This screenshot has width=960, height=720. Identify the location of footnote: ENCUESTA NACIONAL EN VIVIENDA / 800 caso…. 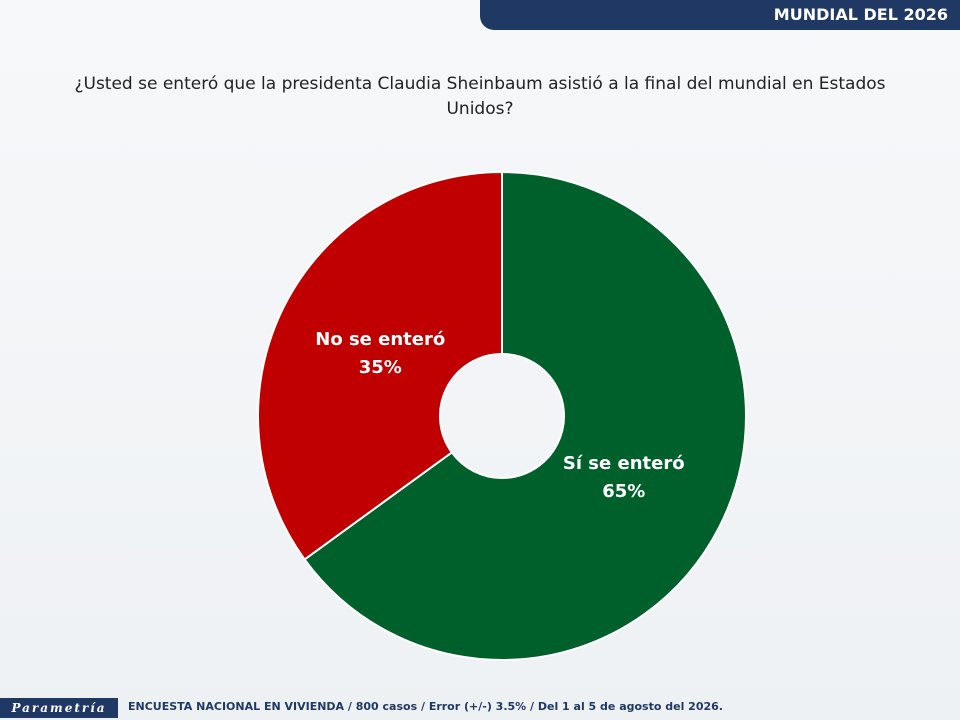
(425, 706).